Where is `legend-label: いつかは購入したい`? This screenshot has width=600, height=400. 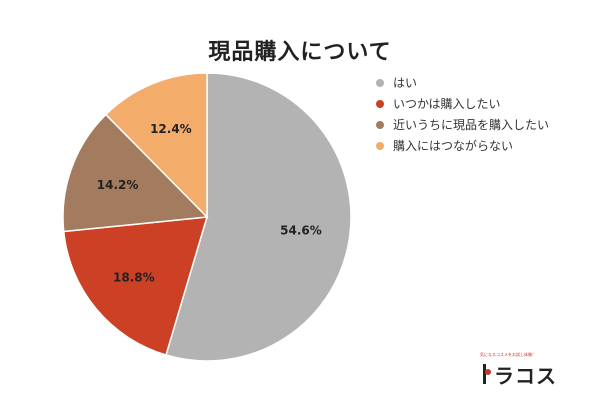 legend-label: いつかは購入したい is located at coordinates (447, 104).